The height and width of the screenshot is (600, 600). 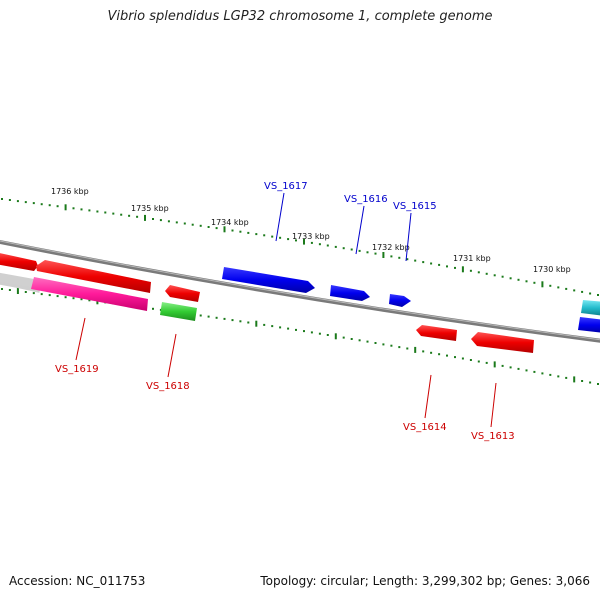 What do you see at coordinates (502, 342) in the screenshot?
I see `gene-arrow-vs1613` at bounding box center [502, 342].